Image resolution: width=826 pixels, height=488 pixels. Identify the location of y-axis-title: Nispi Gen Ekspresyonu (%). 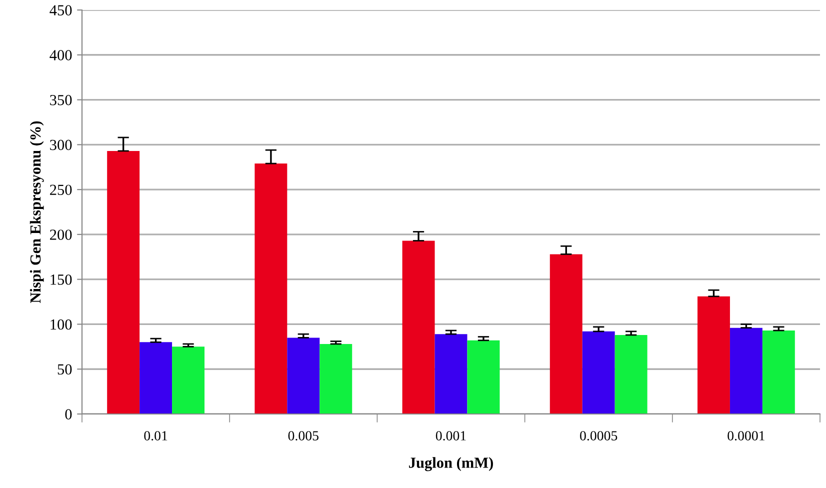
(37, 212).